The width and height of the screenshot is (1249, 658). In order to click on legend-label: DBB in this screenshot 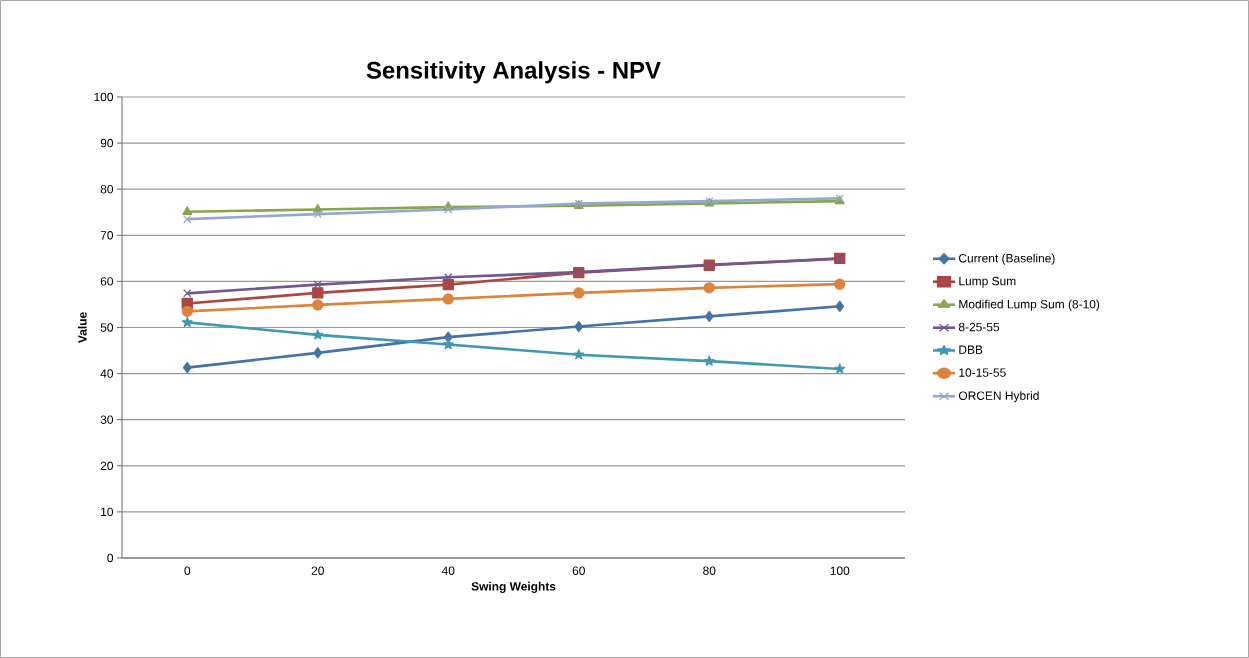, I will do `click(971, 349)`.